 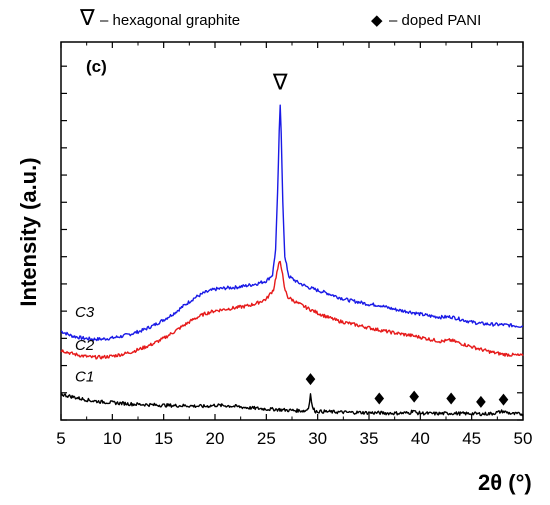 I want to click on y-axis-title: Intensity (a.u.), so click(x=28, y=231).